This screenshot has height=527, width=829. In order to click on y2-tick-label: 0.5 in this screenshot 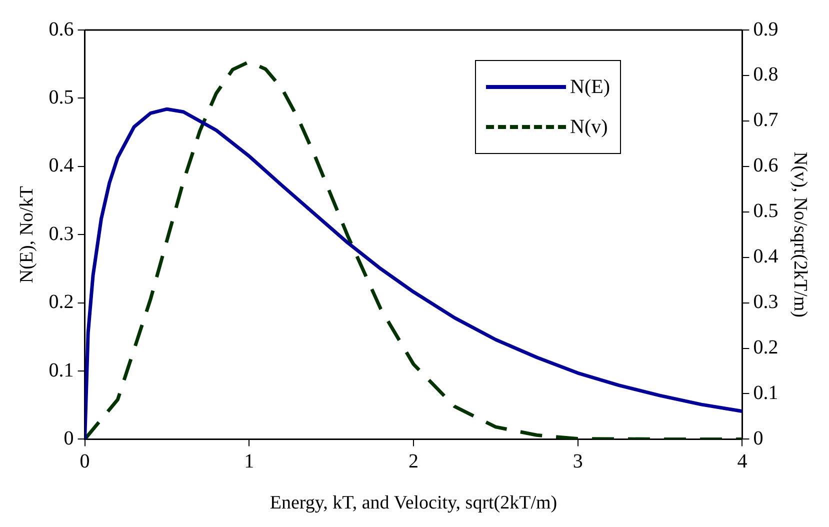, I will do `click(765, 211)`.